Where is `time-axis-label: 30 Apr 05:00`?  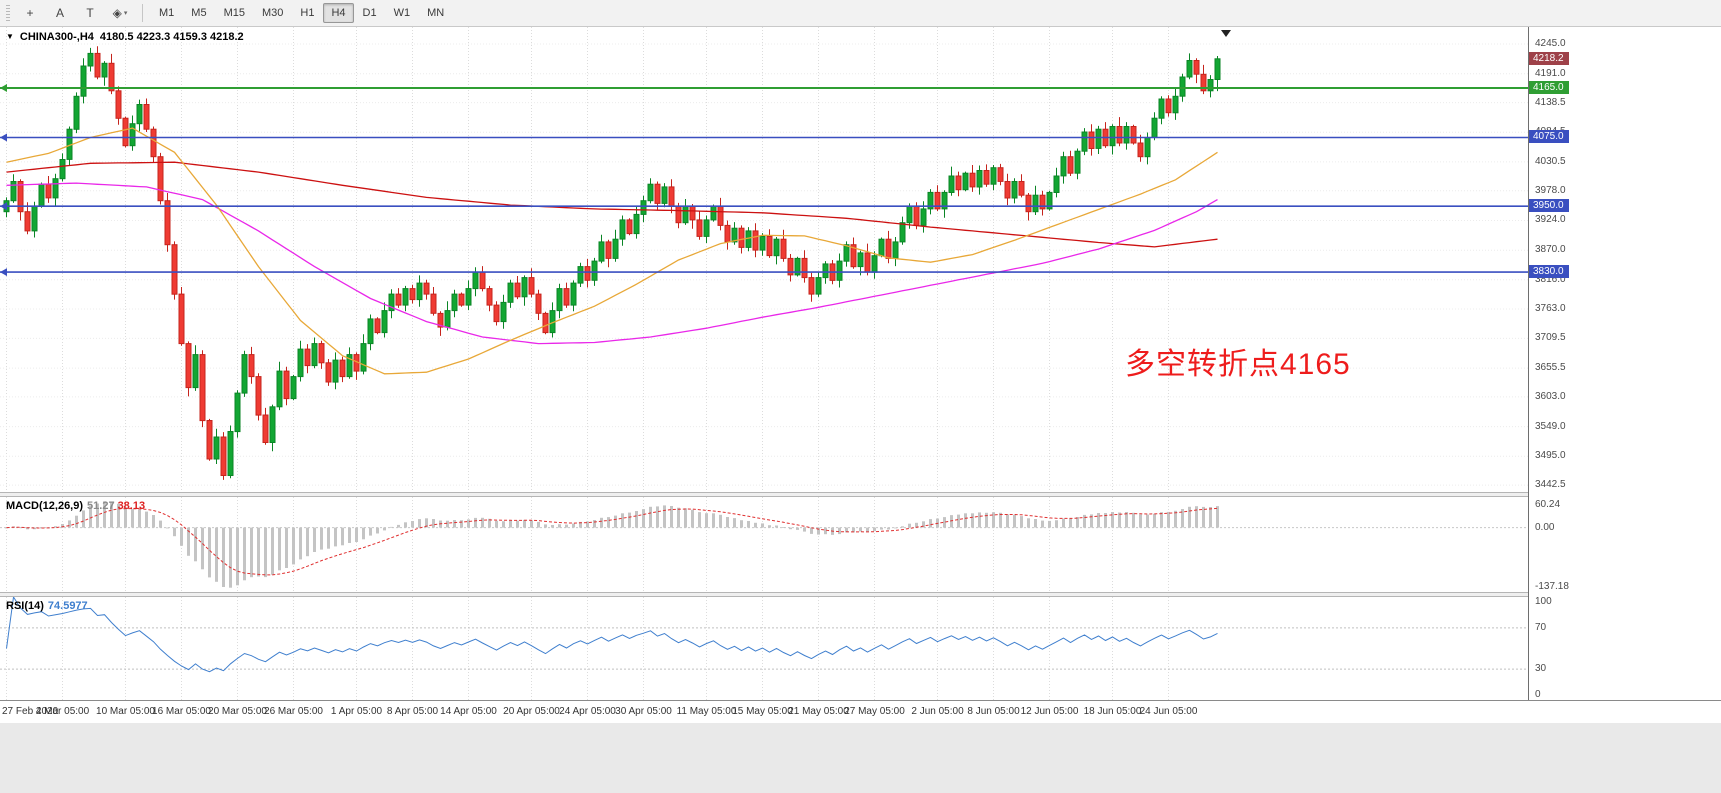 time-axis-label: 30 Apr 05:00 is located at coordinates (643, 711).